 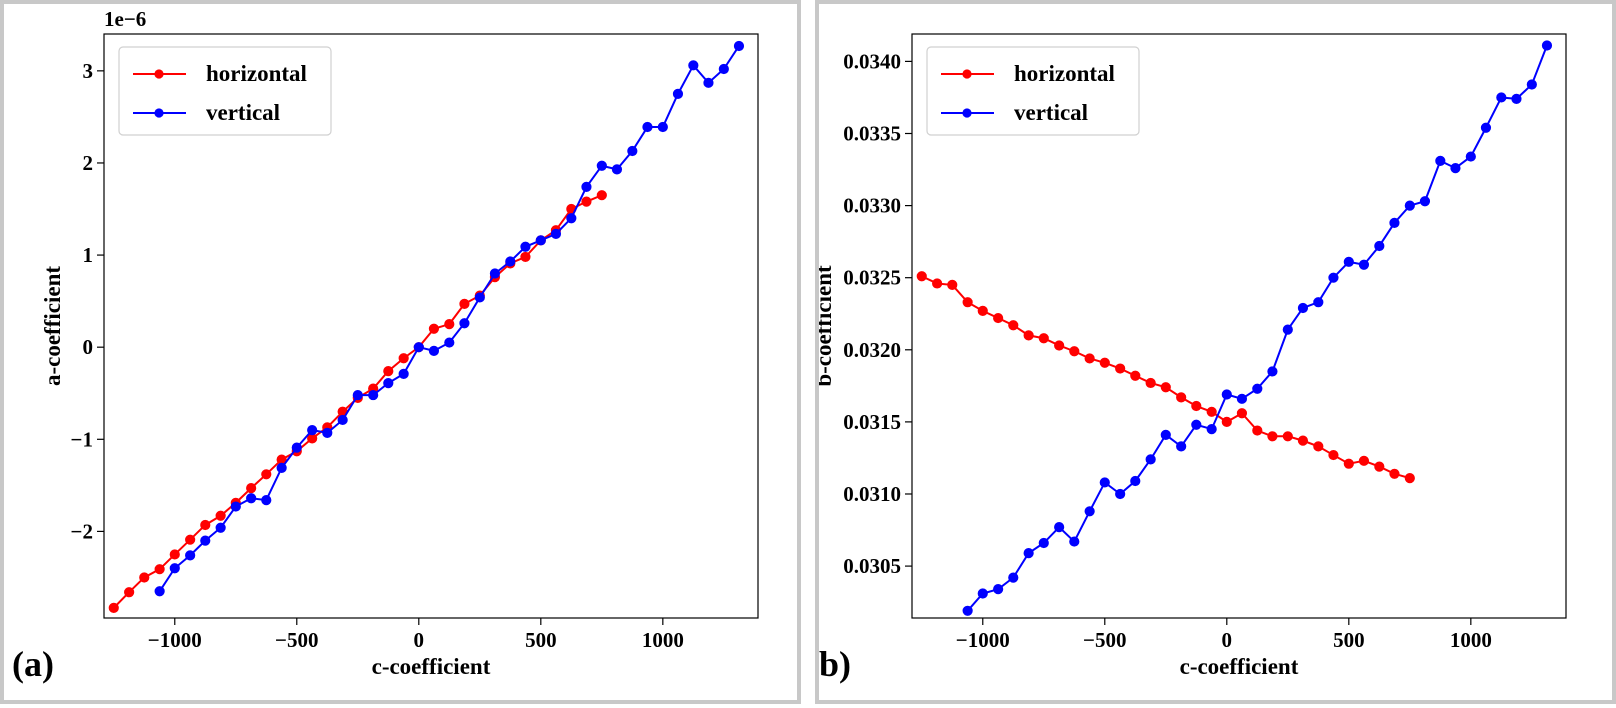 What do you see at coordinates (82, 439) in the screenshot?
I see `y-tick-label: −1` at bounding box center [82, 439].